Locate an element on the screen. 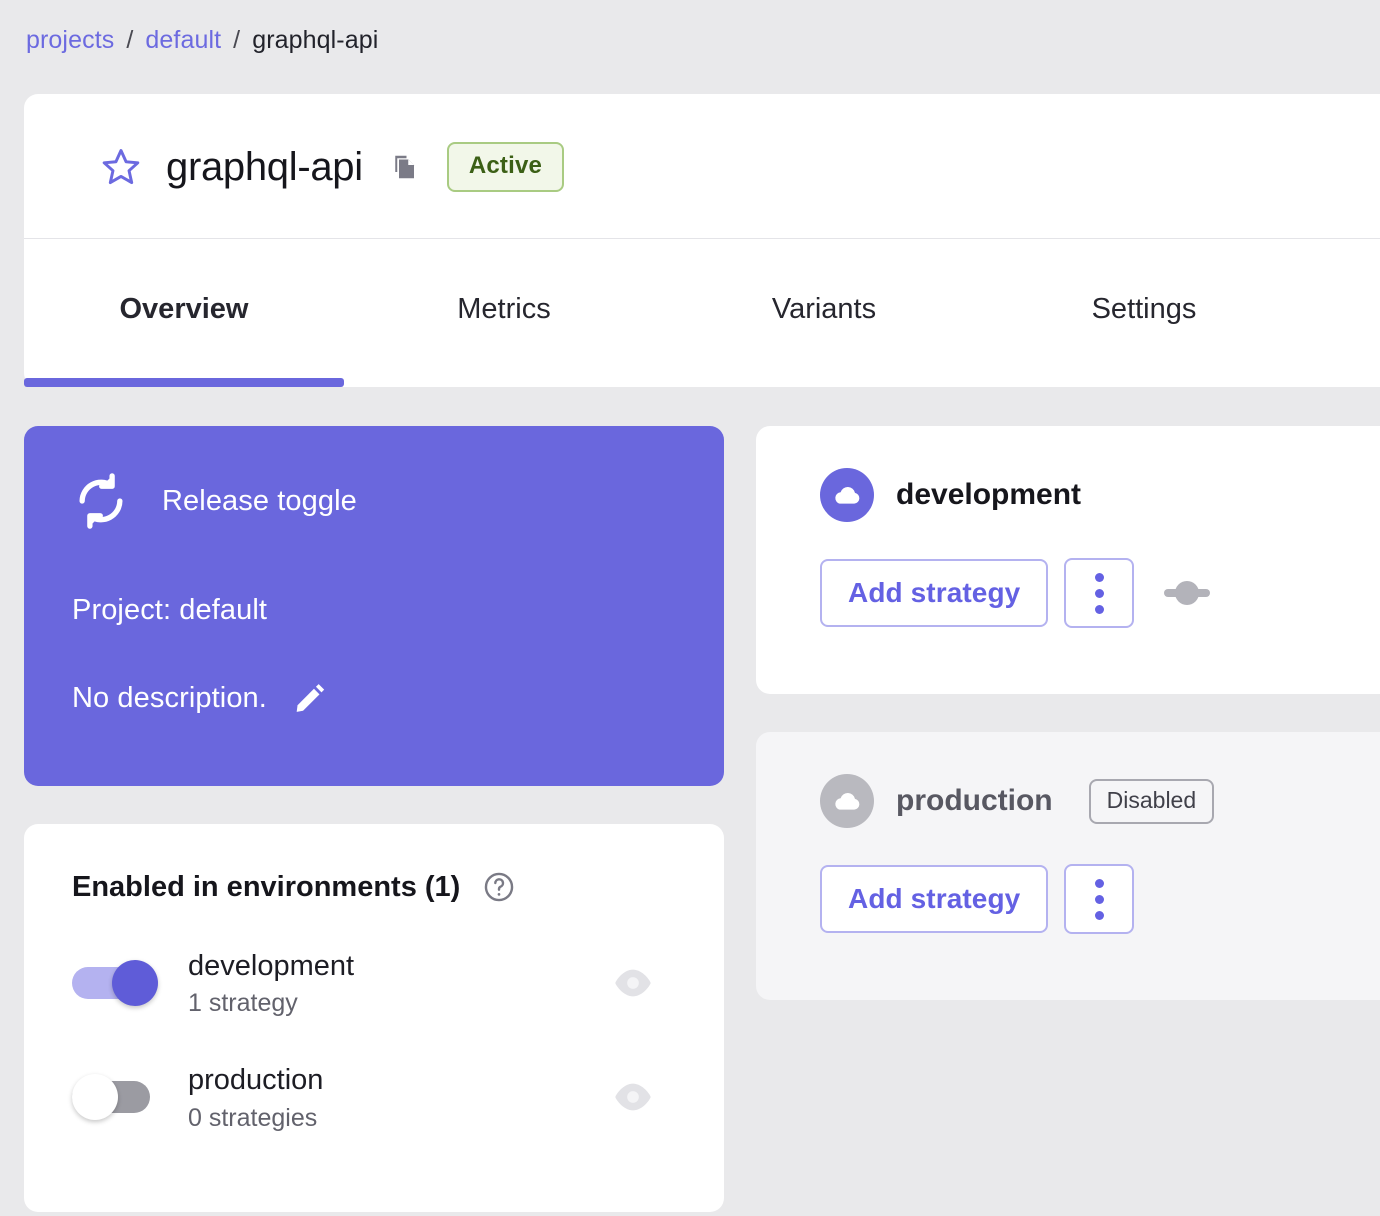 This screenshot has height=1216, width=1380. release-toggle-type: Release toggle is located at coordinates (259, 500).